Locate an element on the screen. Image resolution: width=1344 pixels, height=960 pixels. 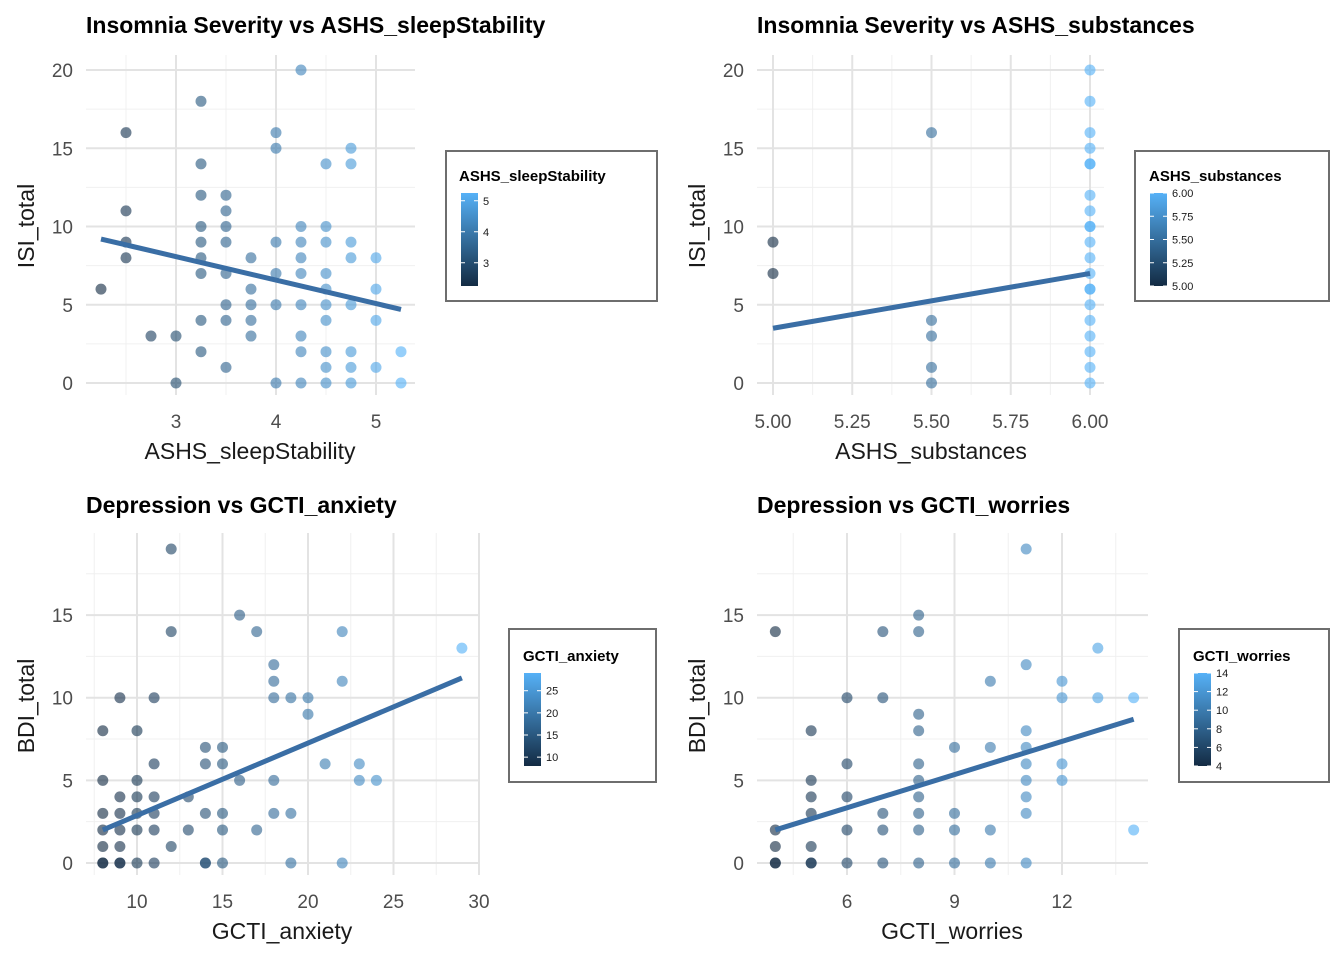
legend-tick-label: 5 is located at coordinates (486, 202).